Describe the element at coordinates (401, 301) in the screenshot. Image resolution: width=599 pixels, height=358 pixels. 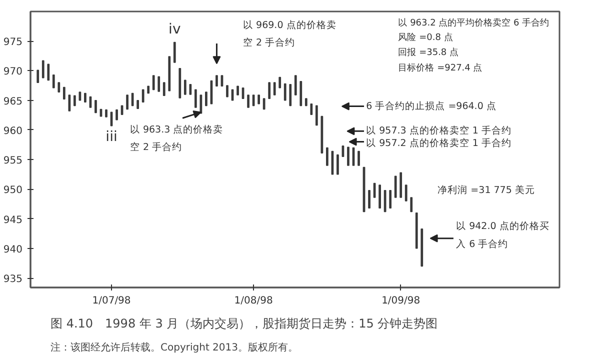
I see `x-tick-label: 1/09/98` at that location.